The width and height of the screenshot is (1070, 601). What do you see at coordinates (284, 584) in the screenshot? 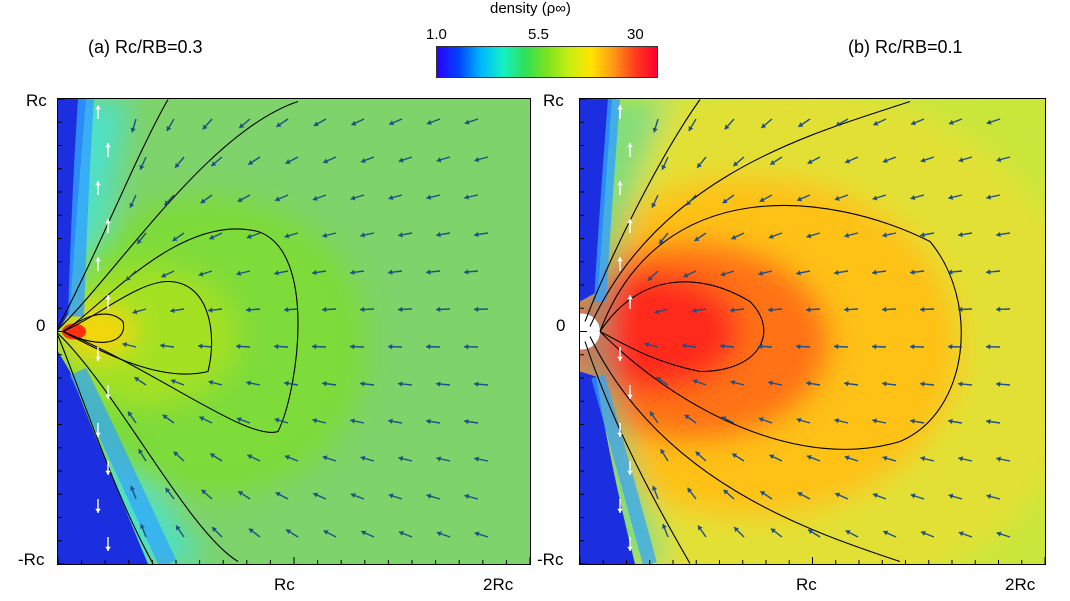
I see `panel-a-xtick-rc: Rc` at bounding box center [284, 584].